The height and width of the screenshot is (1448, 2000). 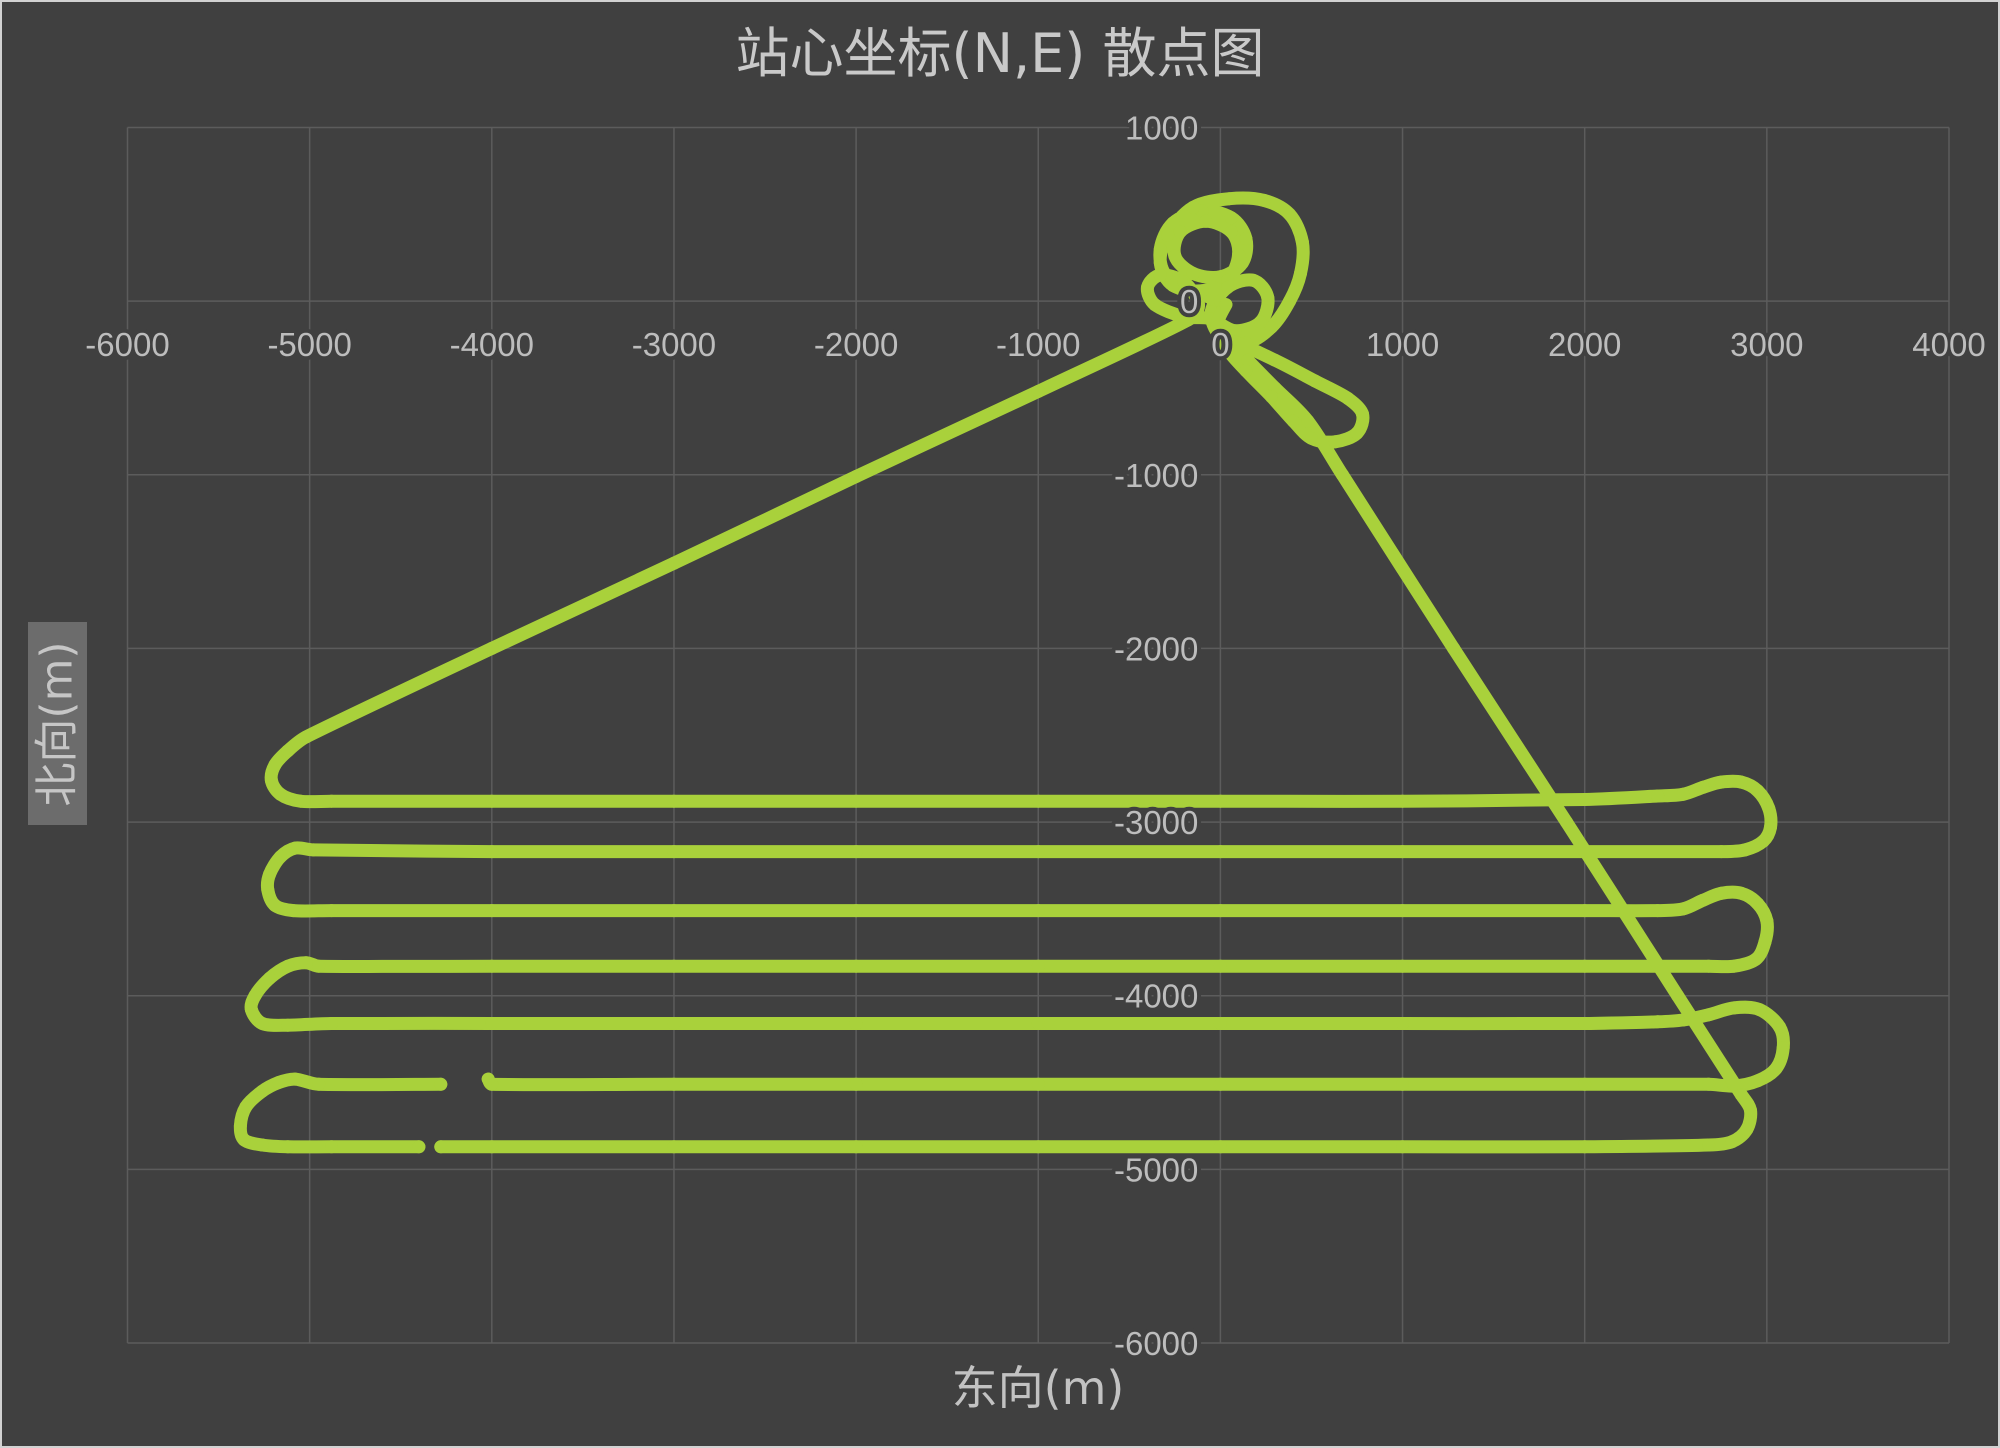 I want to click on y-tick-label: -1000, so click(x=1156, y=475).